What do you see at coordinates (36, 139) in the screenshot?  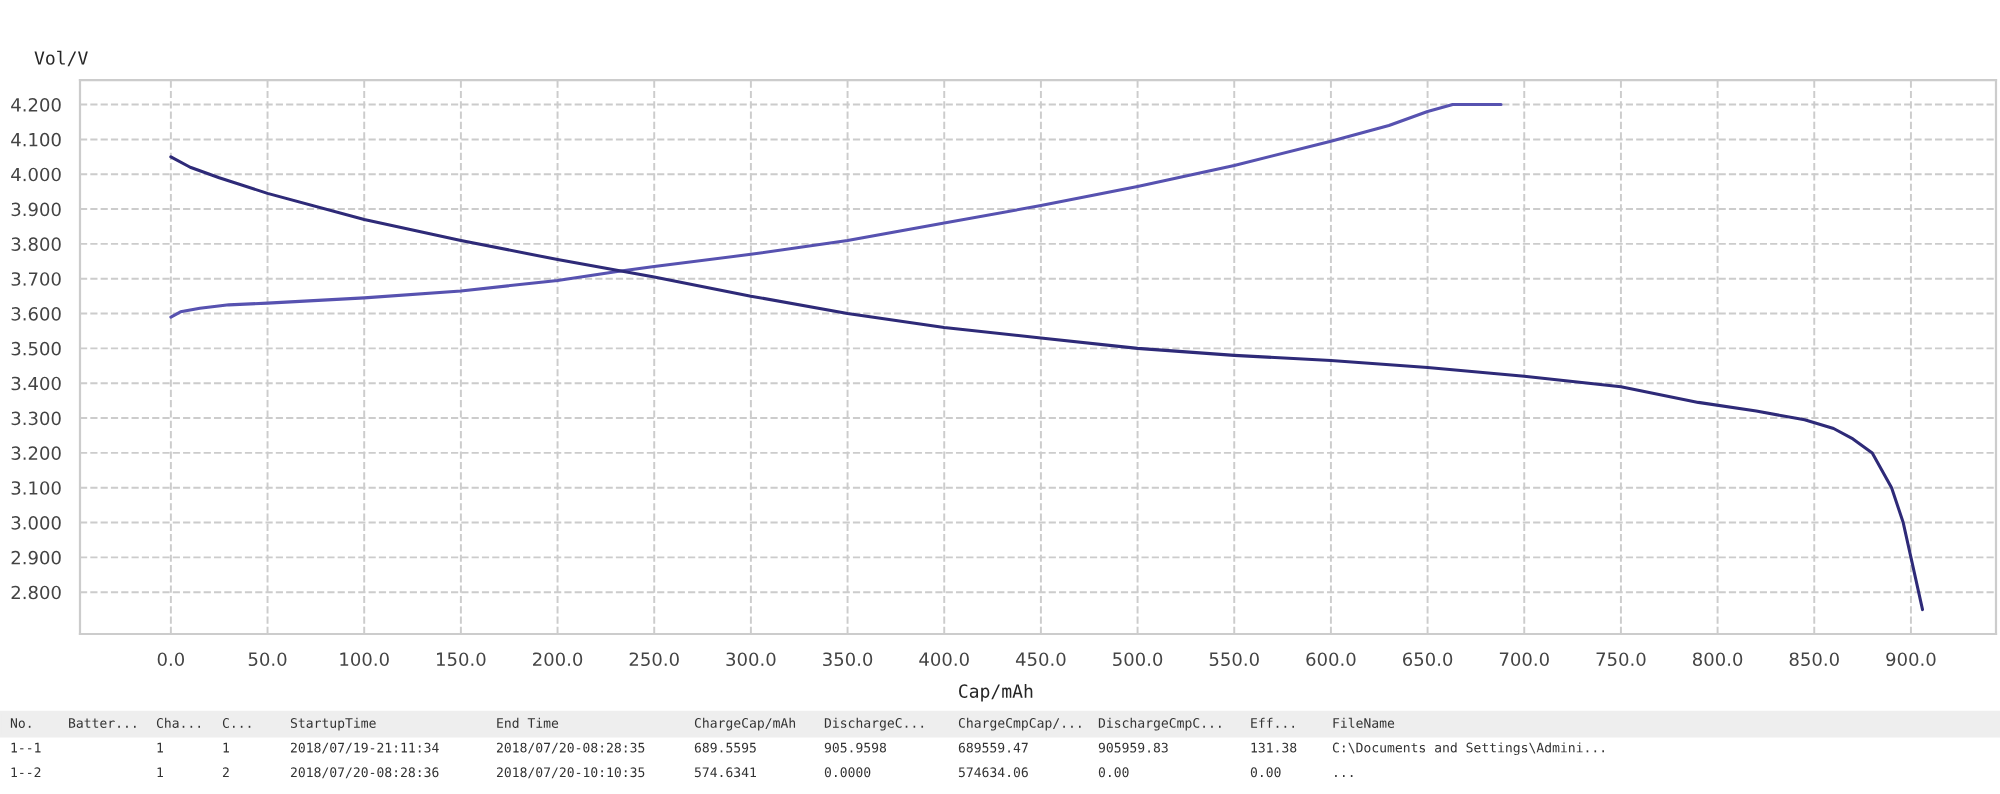 I see `y-tick-label: 4.100` at bounding box center [36, 139].